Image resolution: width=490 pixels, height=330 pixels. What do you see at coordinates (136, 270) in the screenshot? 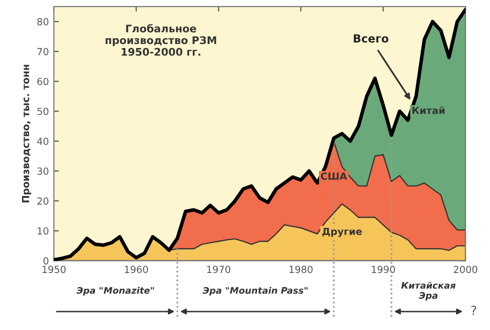
I see `x-tick-label: 1960` at bounding box center [136, 270].